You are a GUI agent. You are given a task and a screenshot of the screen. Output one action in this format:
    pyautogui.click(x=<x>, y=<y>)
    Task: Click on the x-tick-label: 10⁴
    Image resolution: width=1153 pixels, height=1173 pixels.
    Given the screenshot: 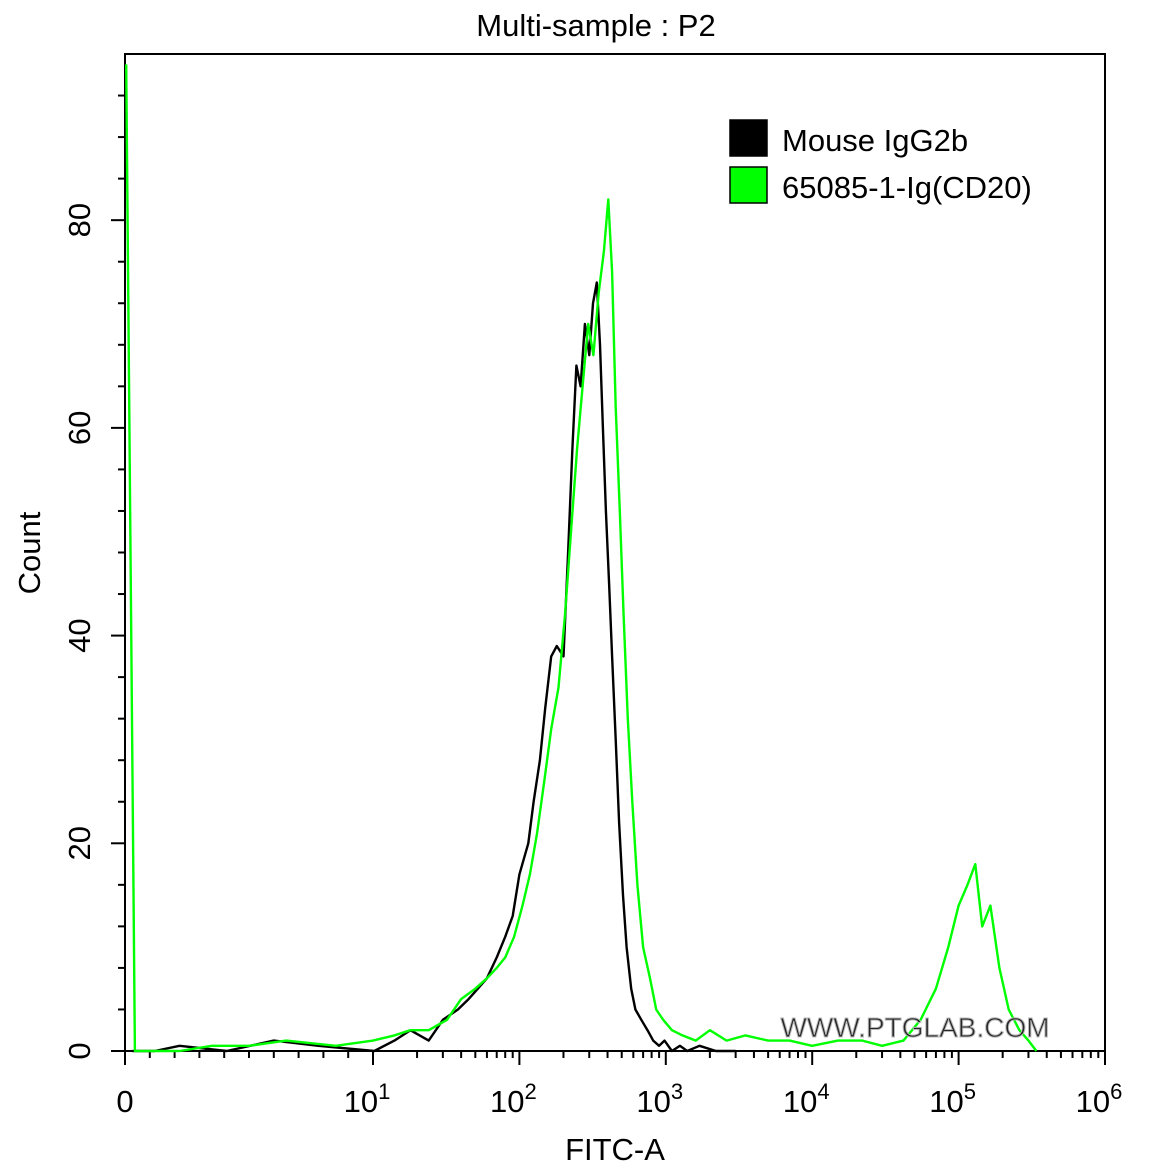 What is the action you would take?
    pyautogui.click(x=806, y=1099)
    